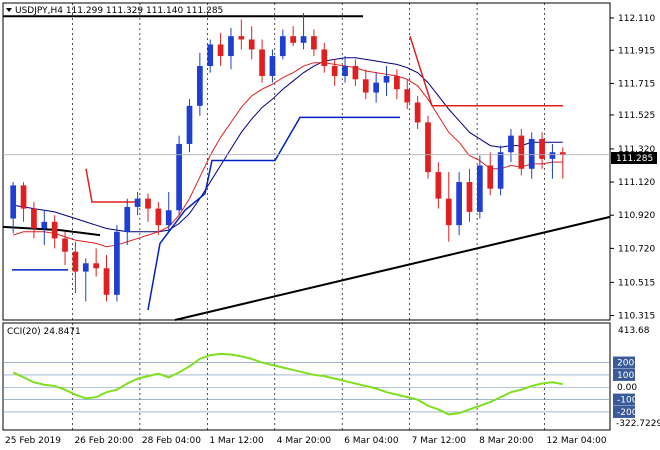  I want to click on cci-top-value: 413.68, so click(634, 331).